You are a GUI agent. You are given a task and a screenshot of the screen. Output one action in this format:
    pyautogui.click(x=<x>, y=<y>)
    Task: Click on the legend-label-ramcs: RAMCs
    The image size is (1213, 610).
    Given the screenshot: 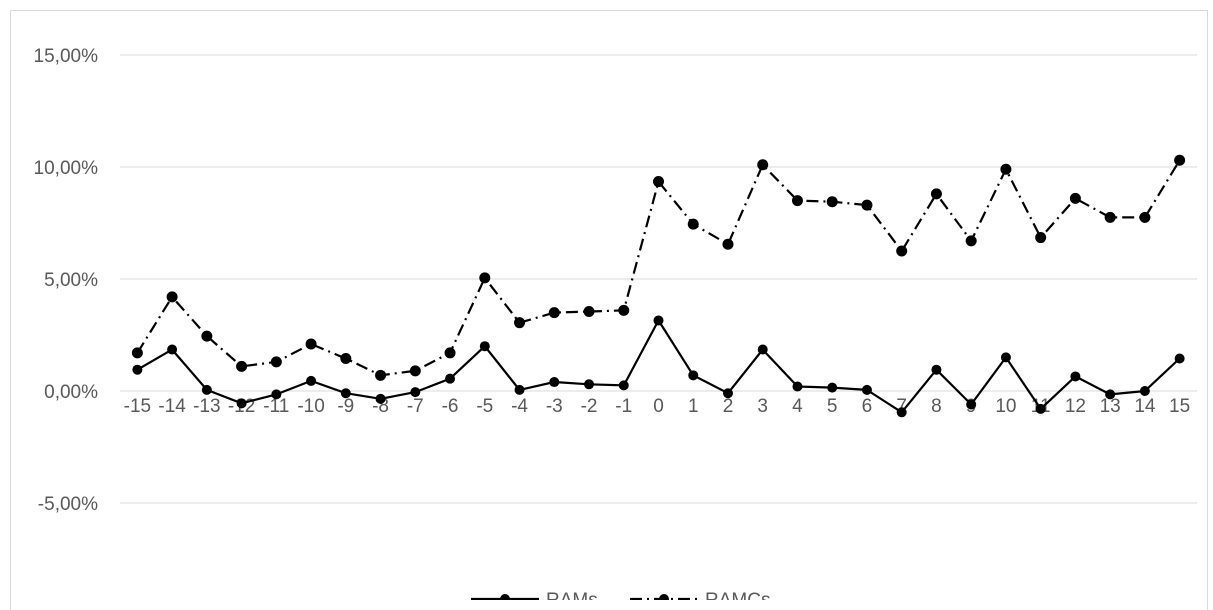 What is the action you would take?
    pyautogui.click(x=737, y=595)
    